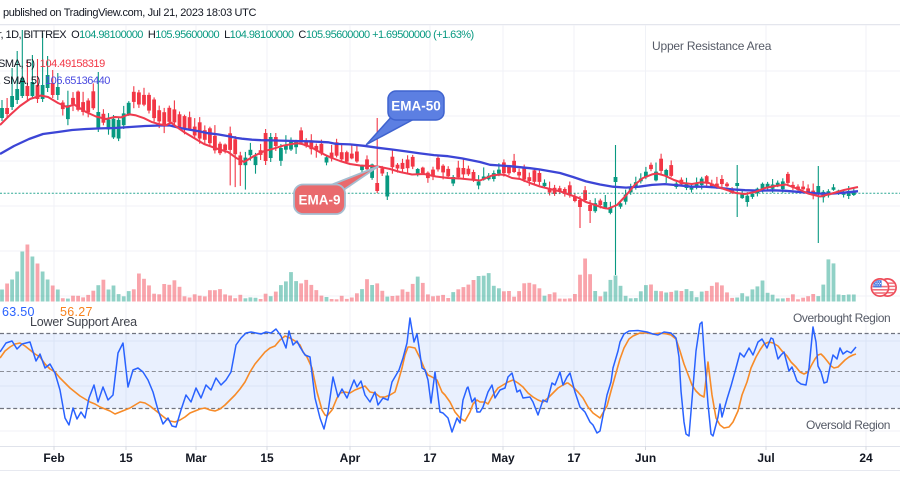 This screenshot has height=500, width=900. Describe the element at coordinates (866, 458) in the screenshot. I see `svg-text: 24` at that location.